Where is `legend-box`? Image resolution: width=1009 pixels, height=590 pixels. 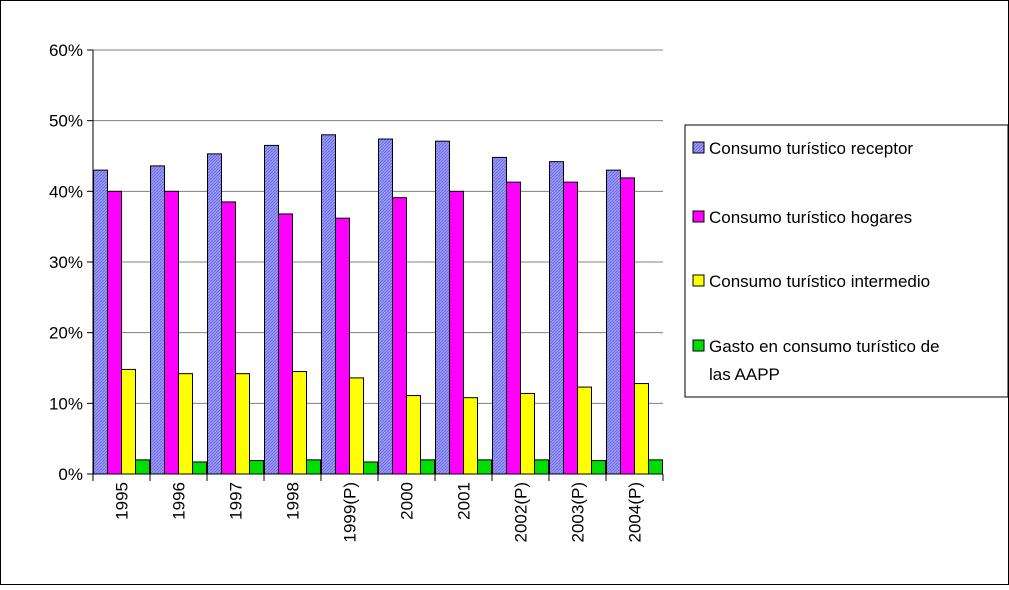
legend-box is located at coordinates (846, 261).